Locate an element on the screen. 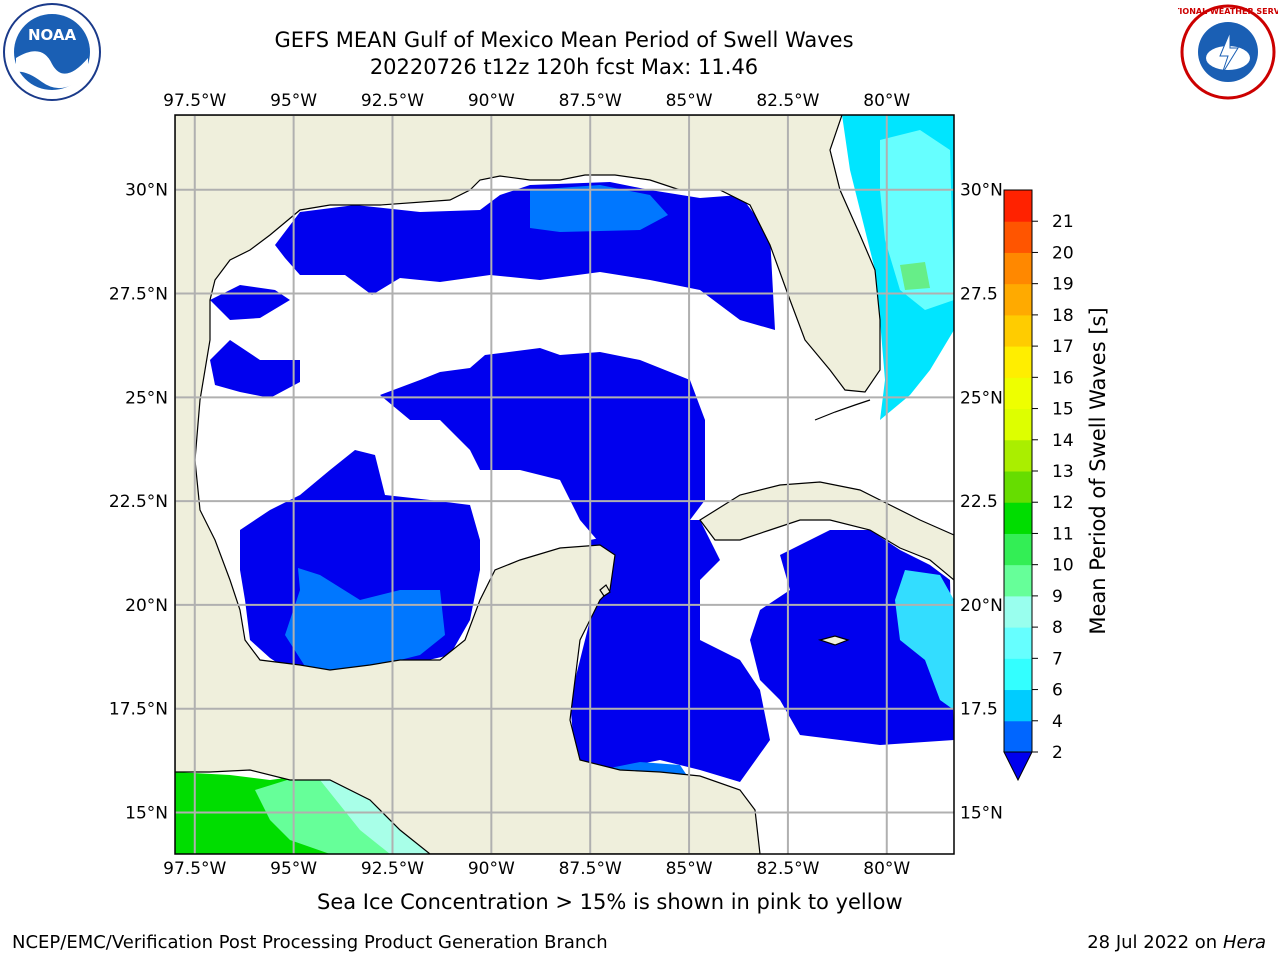 The image size is (1280, 960). land-keys is located at coordinates (842, 410).